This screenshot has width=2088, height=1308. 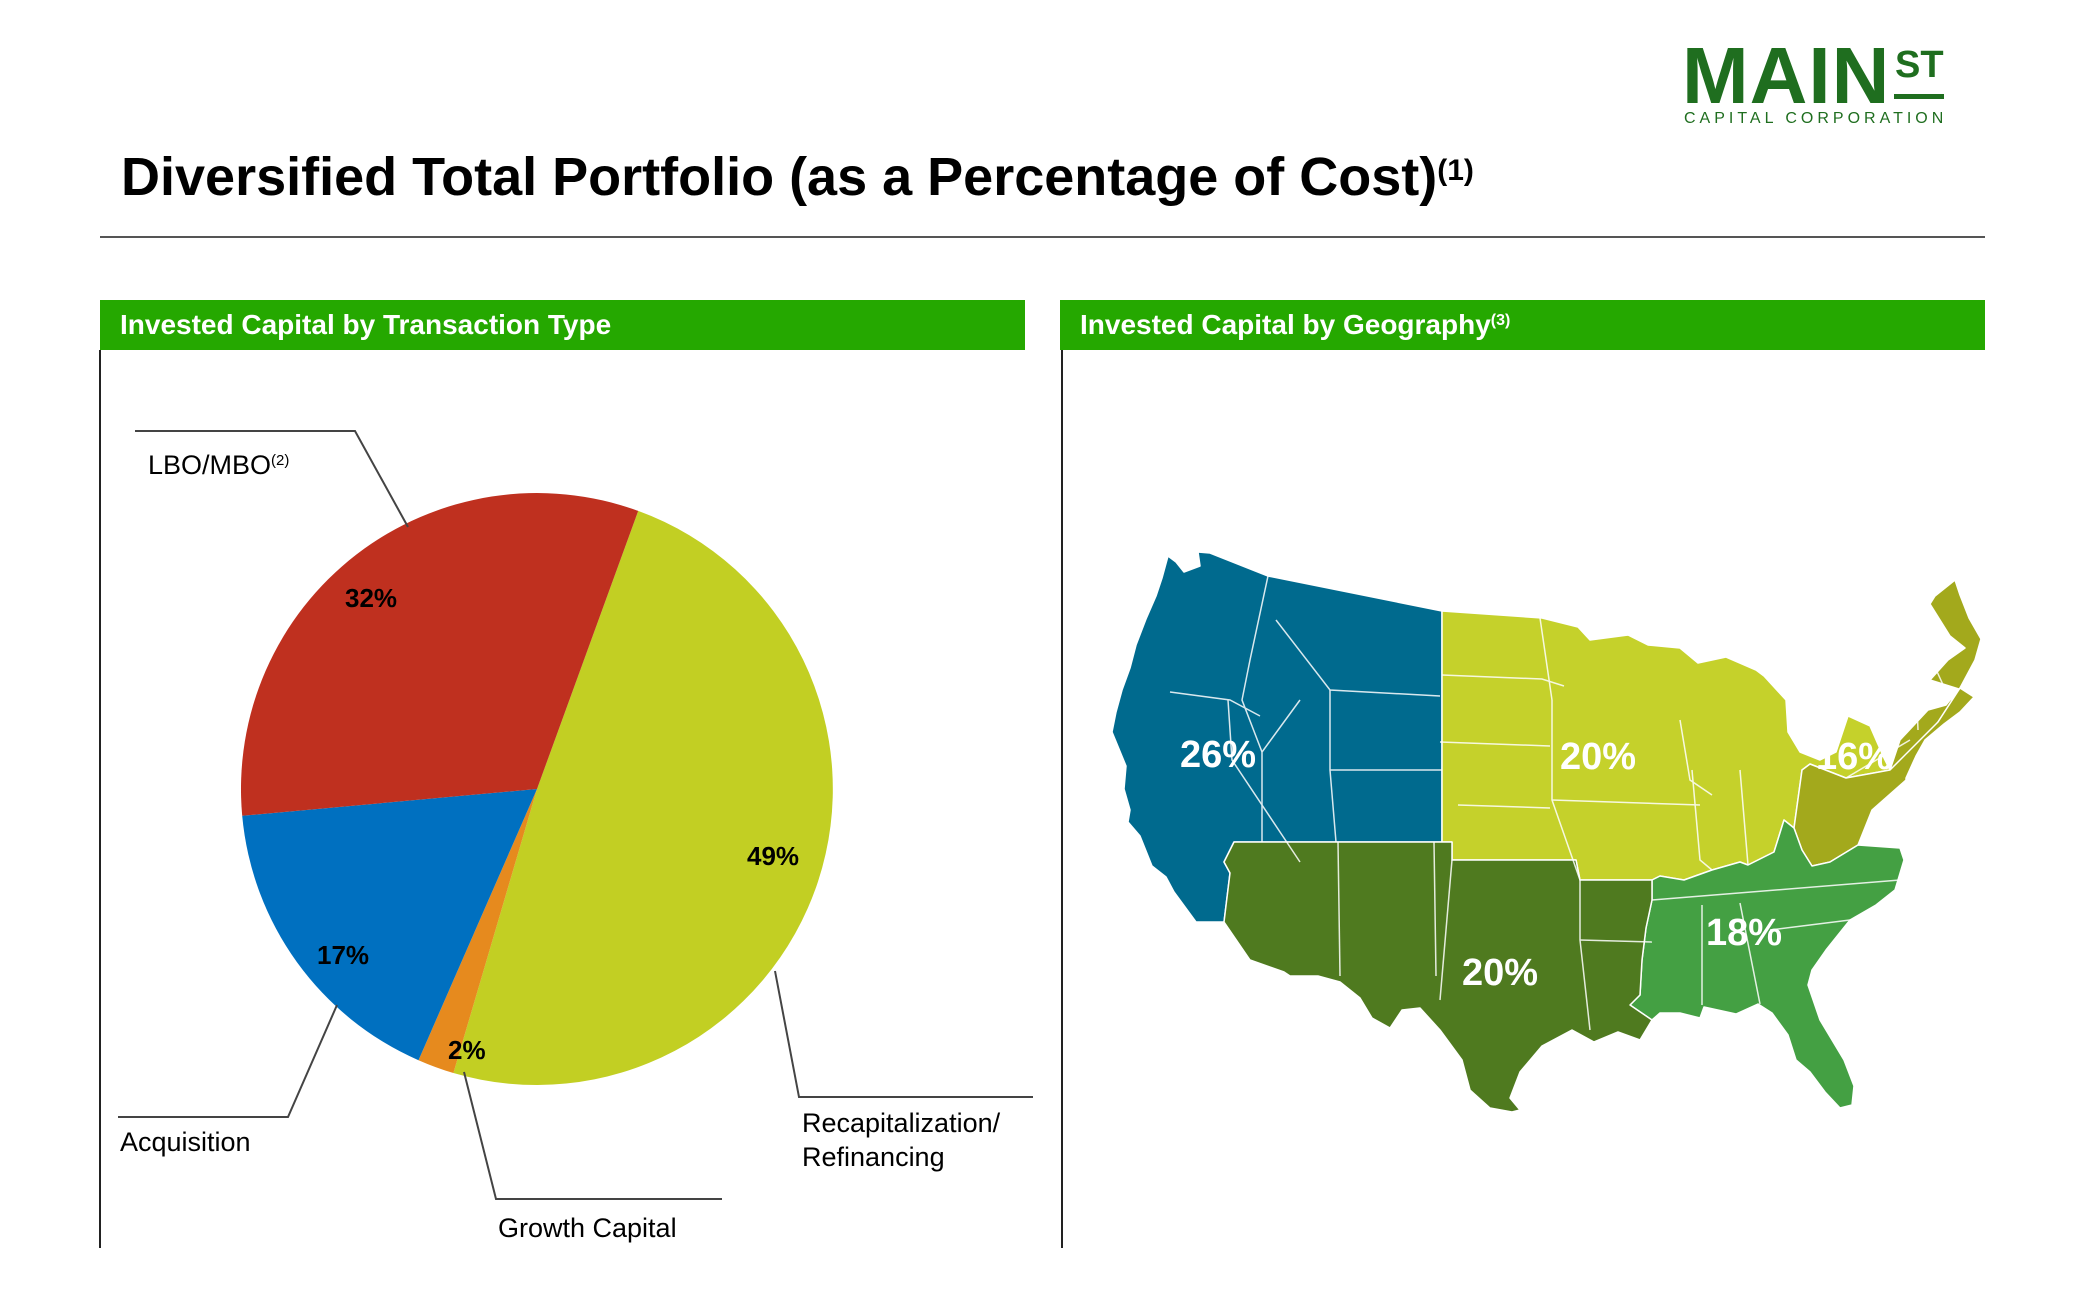 What do you see at coordinates (1042, 237) in the screenshot?
I see `title-divider` at bounding box center [1042, 237].